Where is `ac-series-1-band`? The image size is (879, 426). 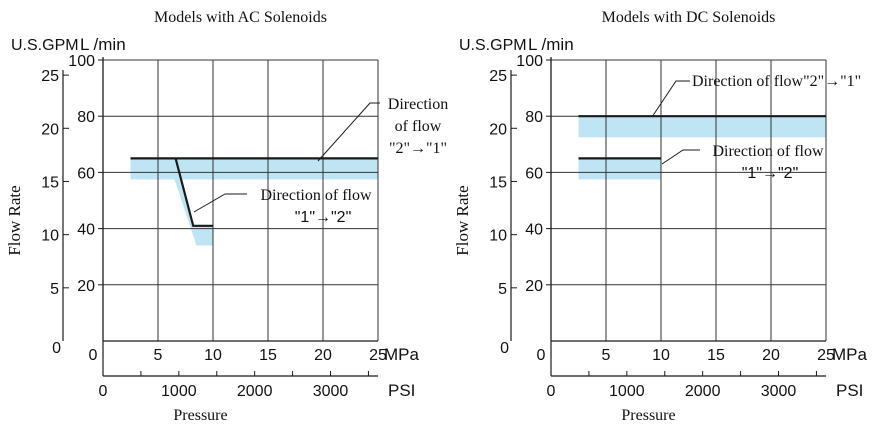 ac-series-1-band is located at coordinates (171, 202).